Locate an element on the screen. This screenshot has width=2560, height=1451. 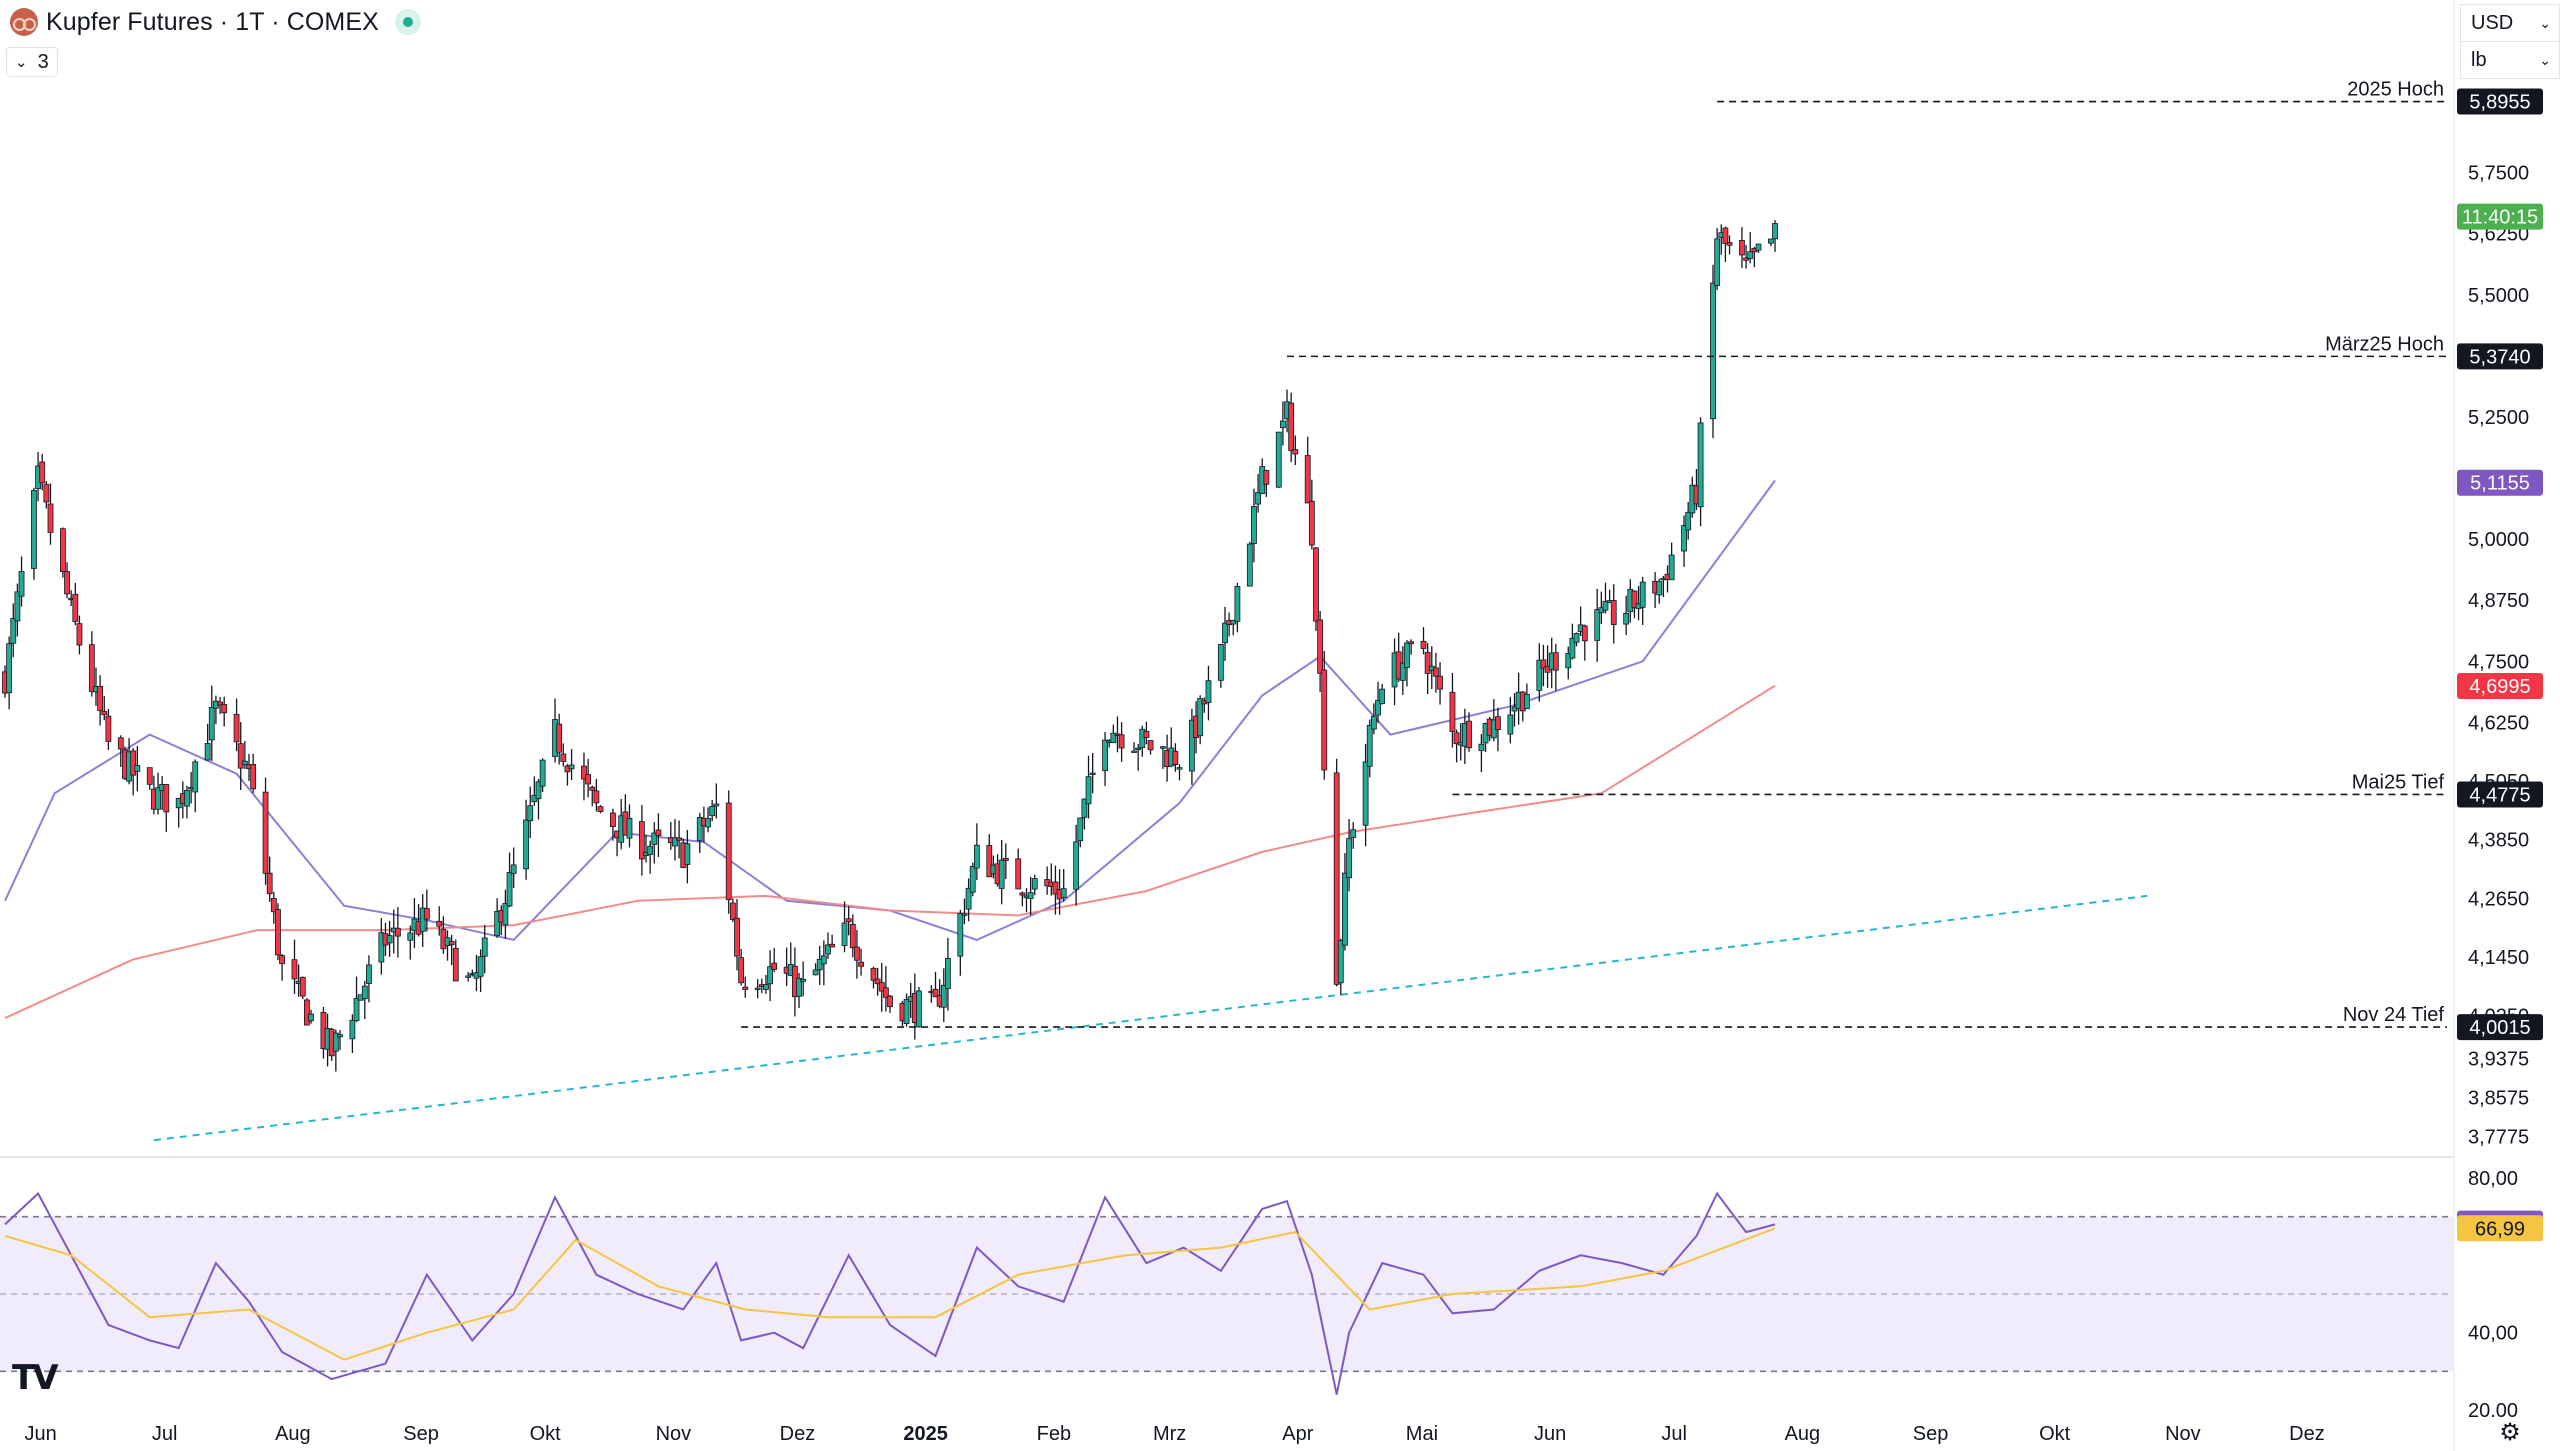
price-label-tag: 4,4775 is located at coordinates (2500, 794).